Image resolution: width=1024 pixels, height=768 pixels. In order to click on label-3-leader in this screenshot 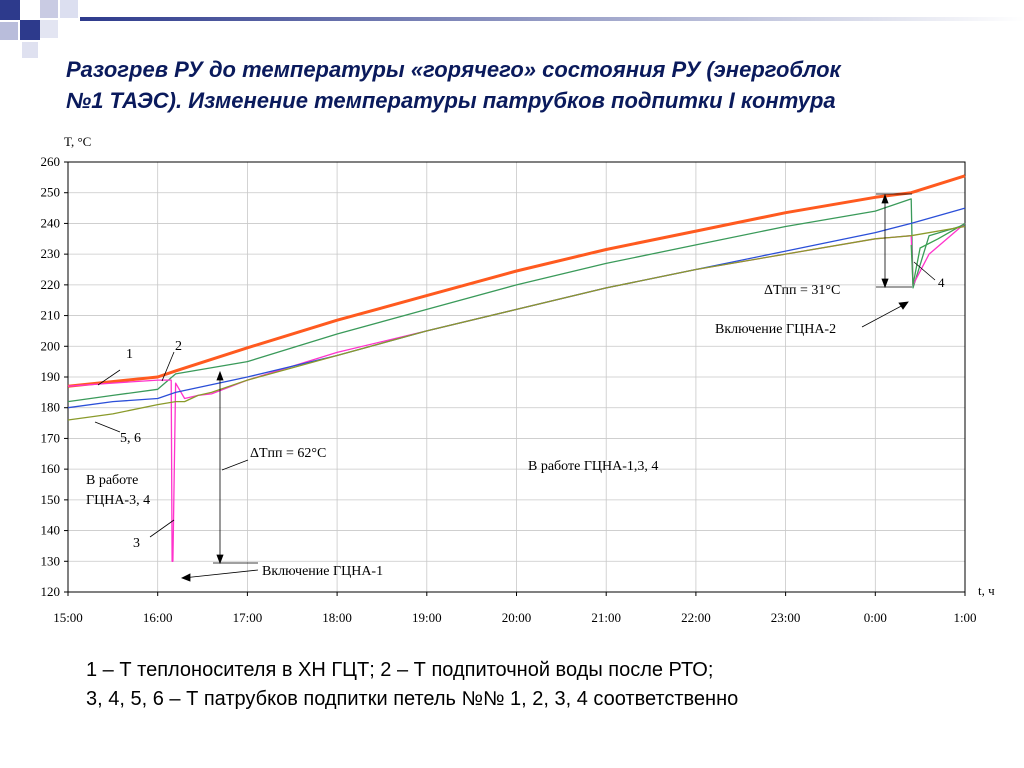, I will do `click(162, 528)`.